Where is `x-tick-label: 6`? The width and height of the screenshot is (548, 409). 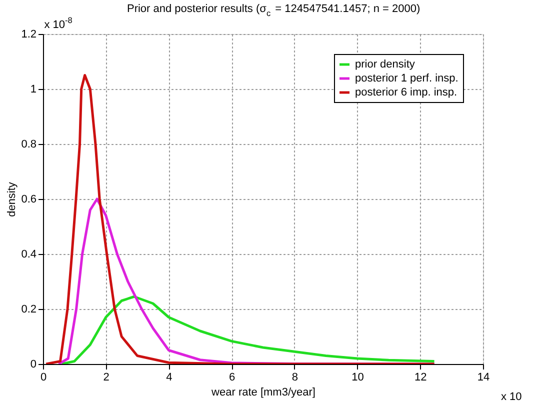
x-tick-label: 6 is located at coordinates (232, 378).